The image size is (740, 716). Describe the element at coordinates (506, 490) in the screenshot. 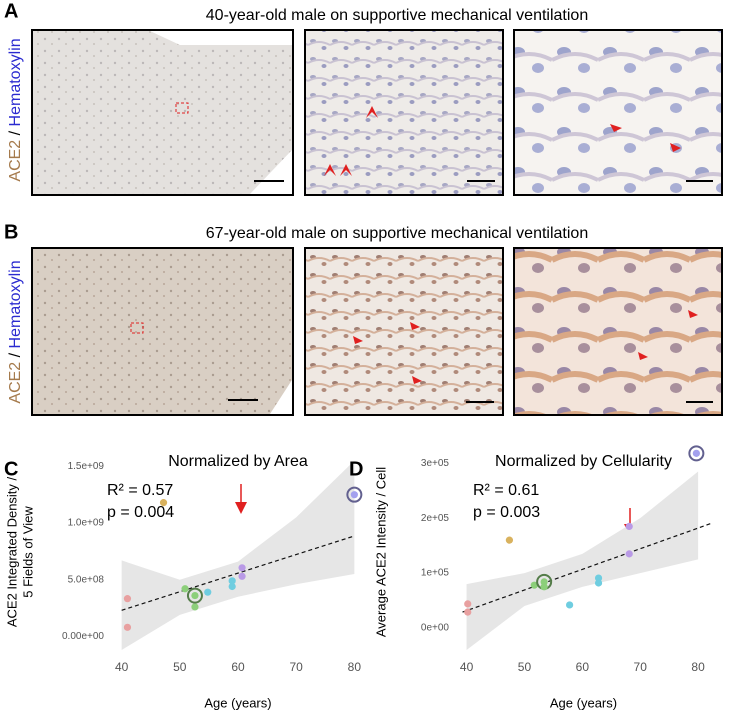

I see `annotation: R² = 0.61` at that location.